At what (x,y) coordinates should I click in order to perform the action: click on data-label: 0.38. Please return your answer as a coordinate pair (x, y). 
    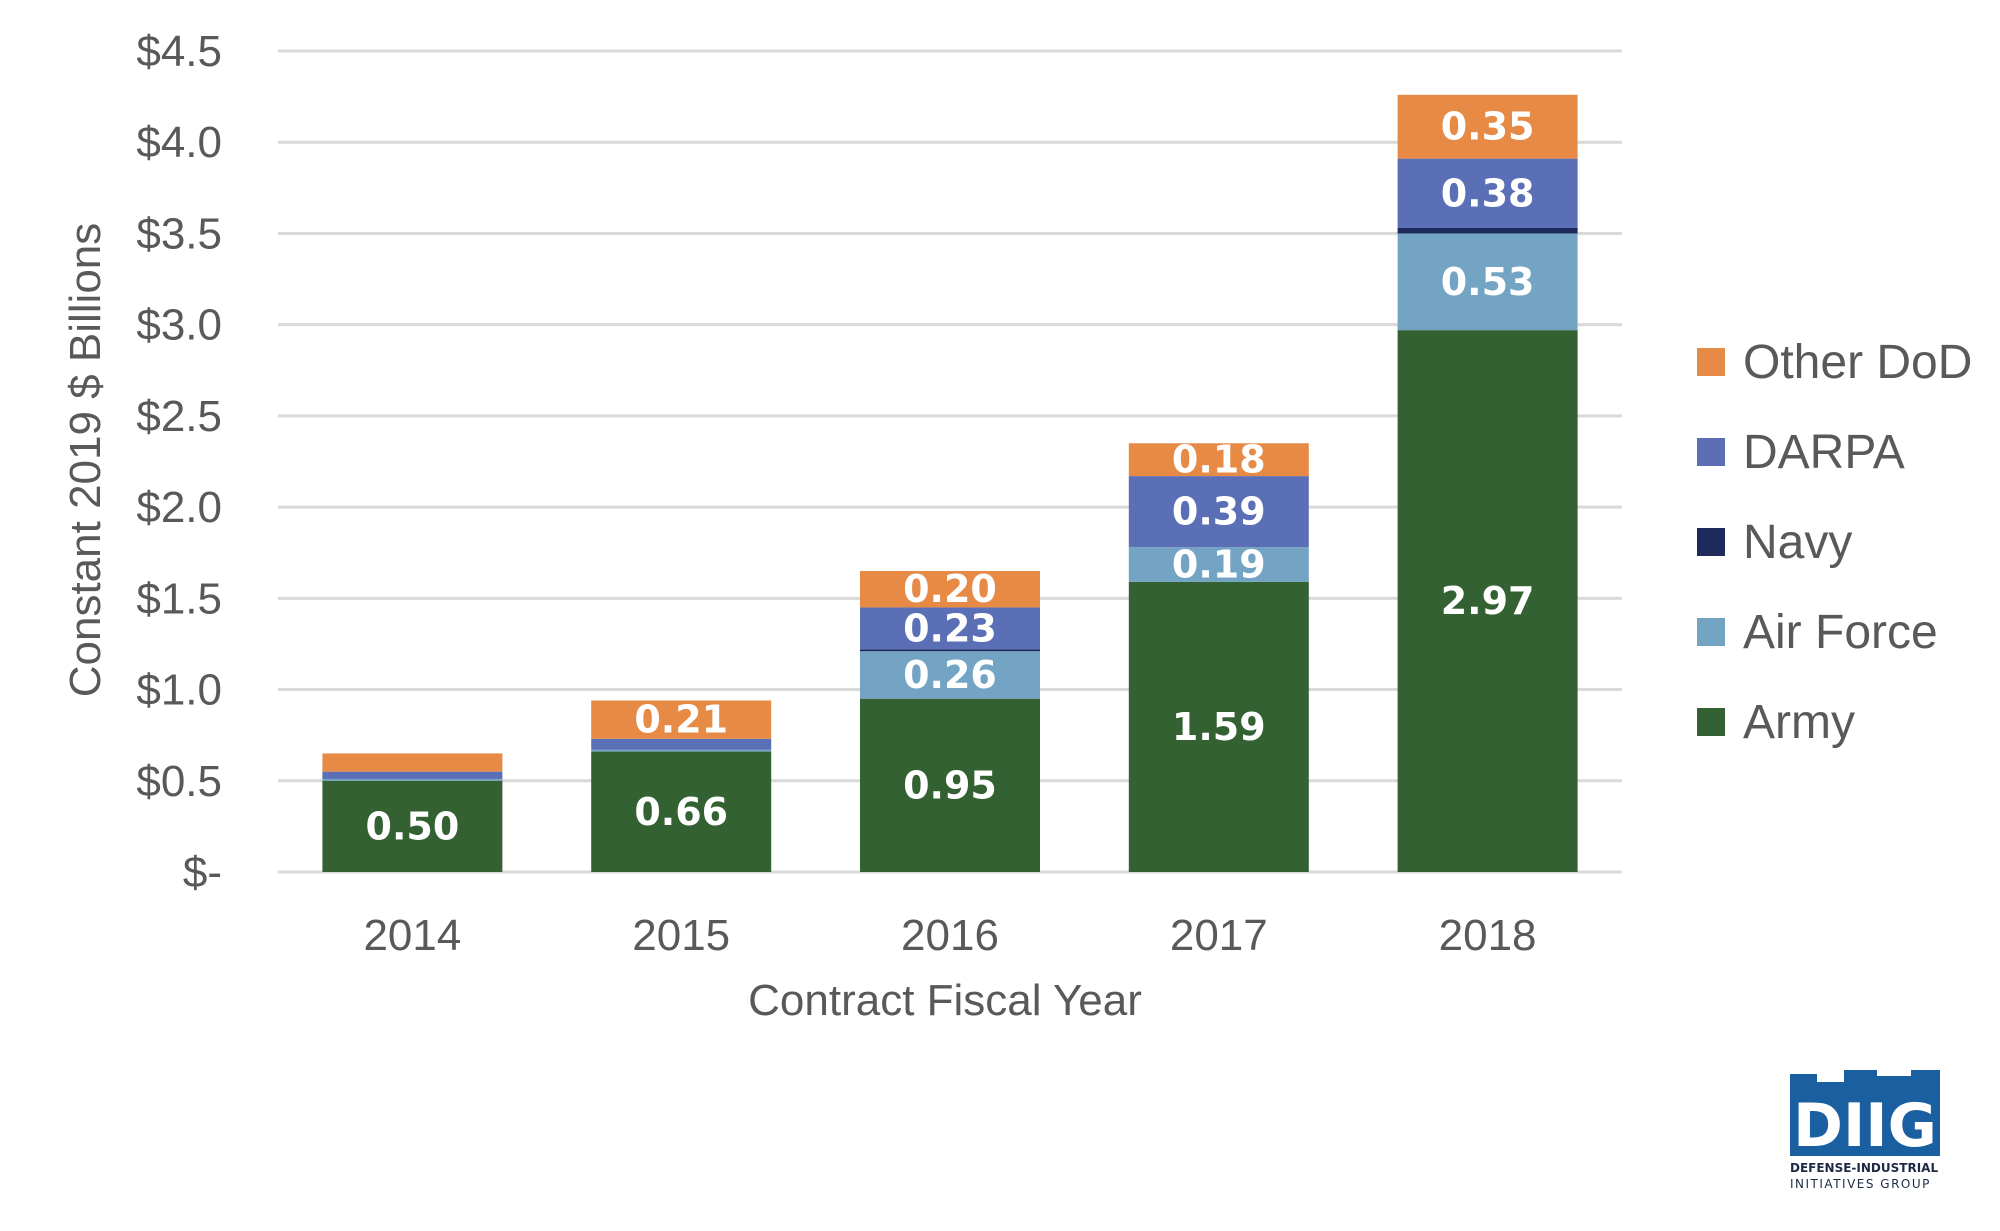
    Looking at the image, I should click on (1488, 193).